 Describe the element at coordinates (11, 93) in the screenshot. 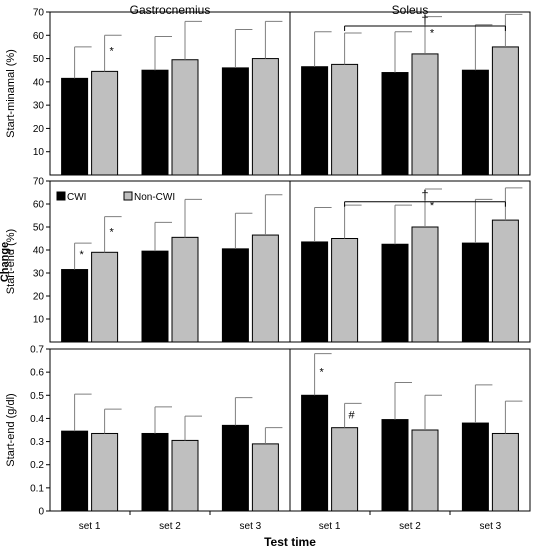

I see `y-axis-label: Start-minamal (%)` at that location.